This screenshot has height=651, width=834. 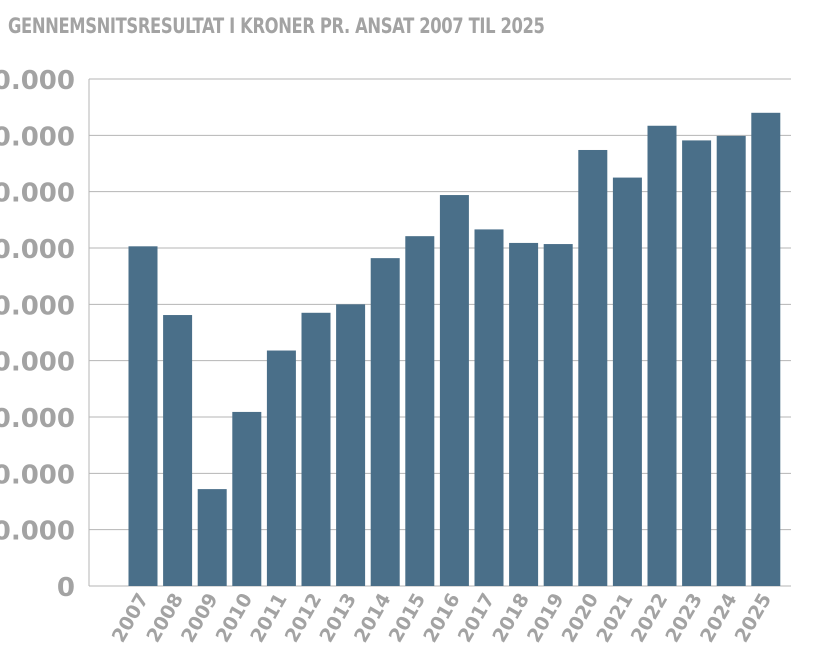 What do you see at coordinates (37, 306) in the screenshot?
I see `y-tick-label: 50.000` at bounding box center [37, 306].